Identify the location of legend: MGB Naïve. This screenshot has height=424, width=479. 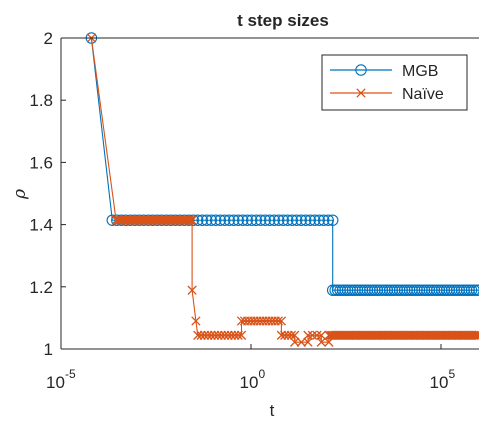
(394, 82).